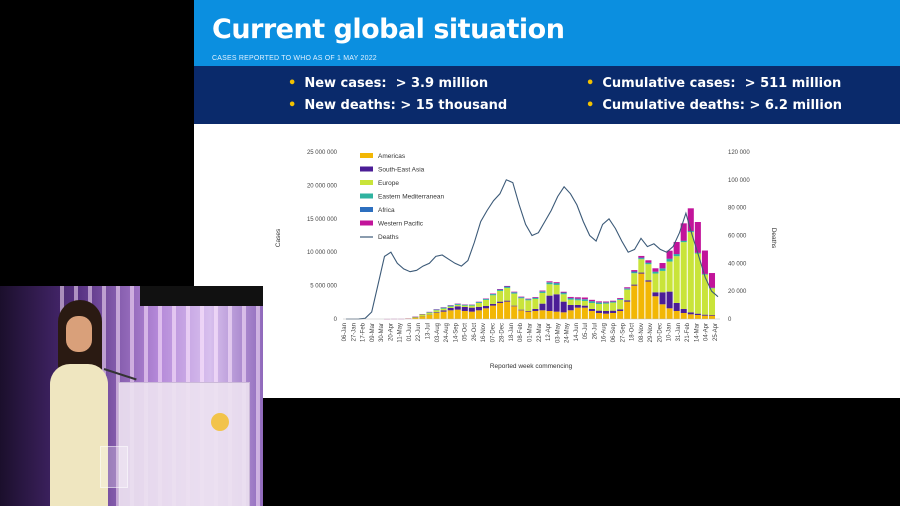 This screenshot has height=506, width=900. Describe the element at coordinates (391, 332) in the screenshot. I see `x-tick-label: 20-Apr` at that location.